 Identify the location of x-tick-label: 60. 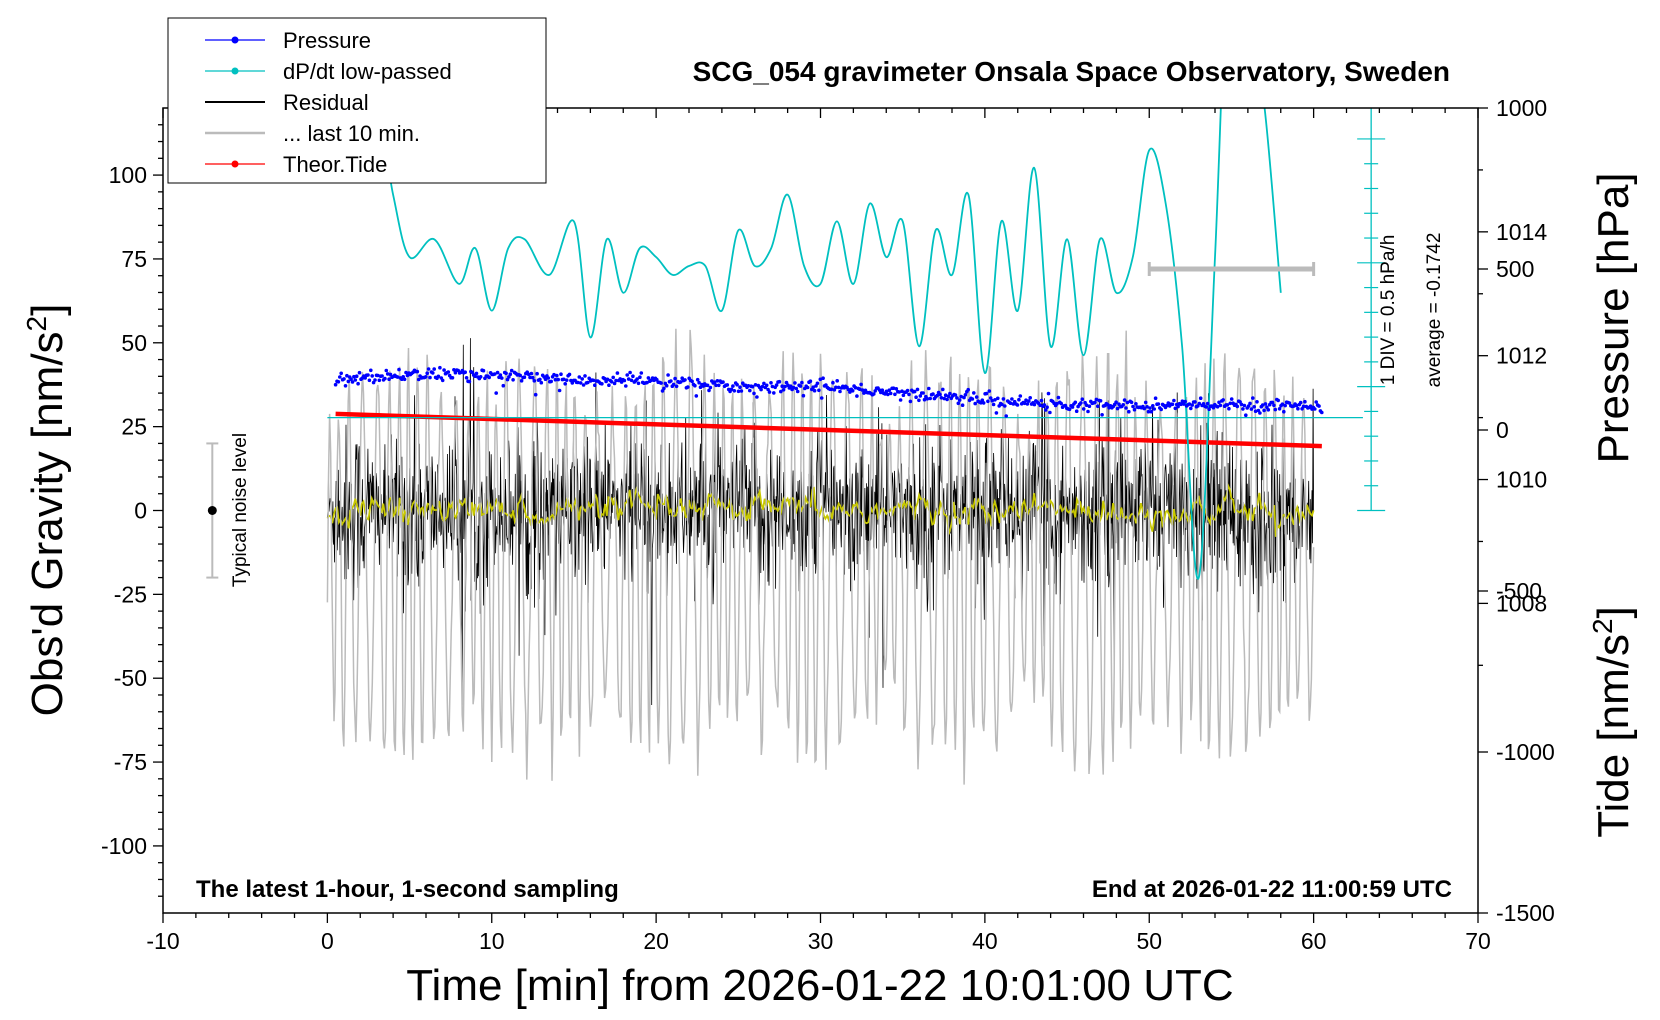
(1314, 941).